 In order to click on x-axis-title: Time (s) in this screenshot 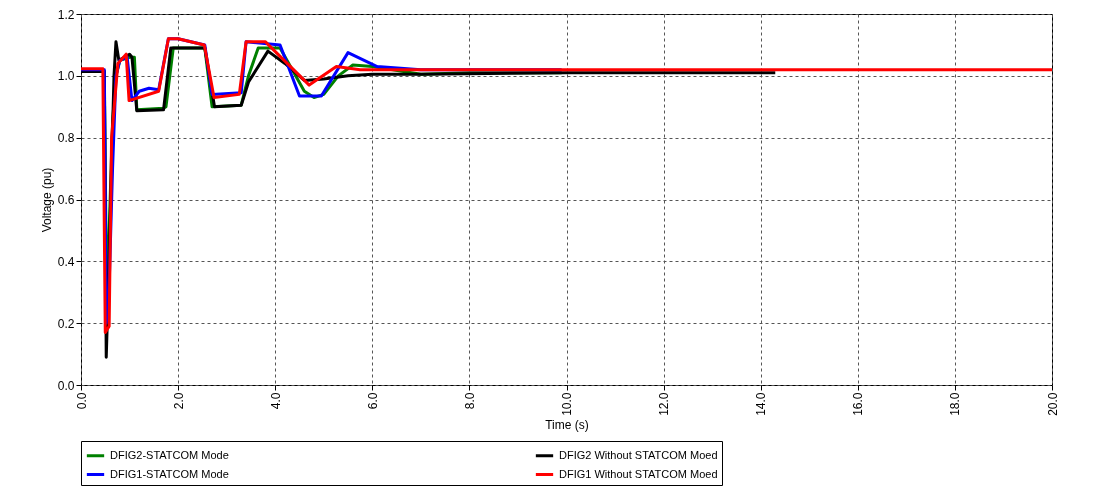, I will do `click(567, 424)`.